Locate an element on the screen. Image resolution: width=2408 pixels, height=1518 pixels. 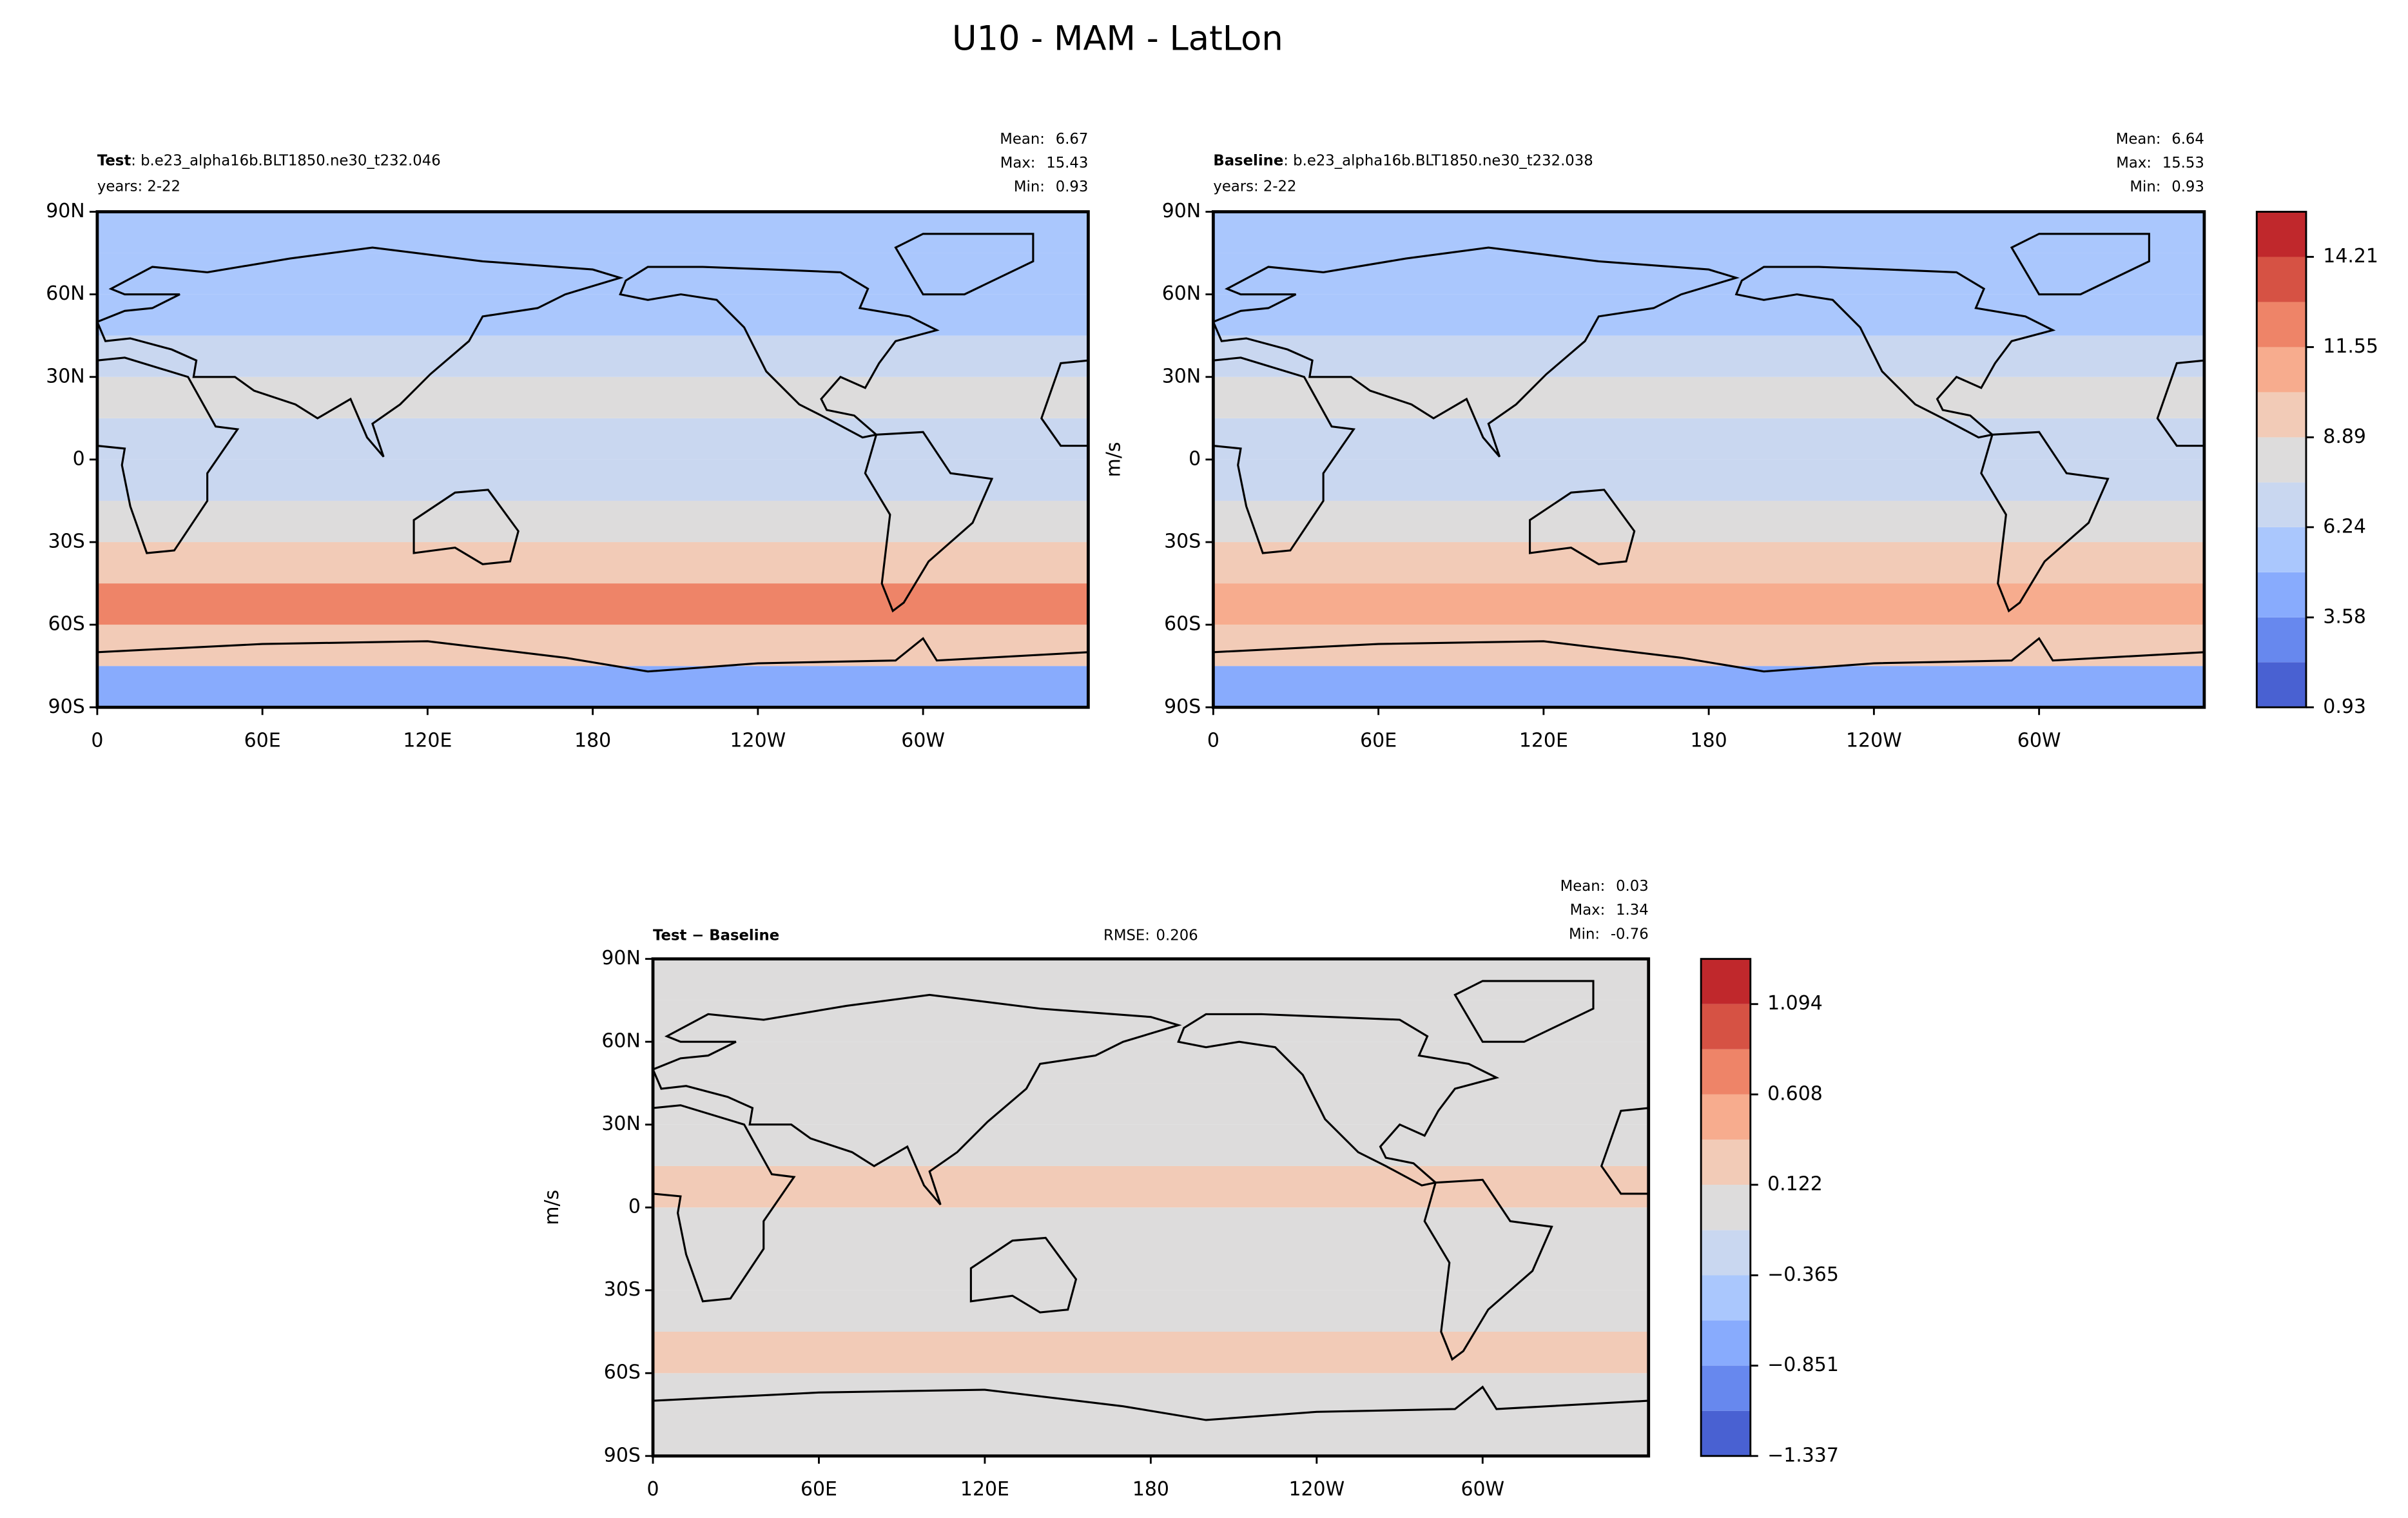
stat-value: 15.53 is located at coordinates (2183, 163).